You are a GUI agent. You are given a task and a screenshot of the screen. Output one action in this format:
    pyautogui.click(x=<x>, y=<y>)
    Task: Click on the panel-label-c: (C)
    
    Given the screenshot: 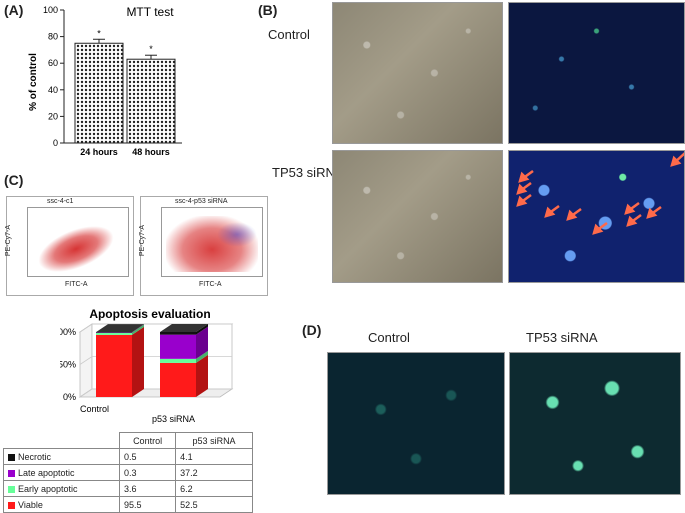 What is the action you would take?
    pyautogui.click(x=14, y=180)
    